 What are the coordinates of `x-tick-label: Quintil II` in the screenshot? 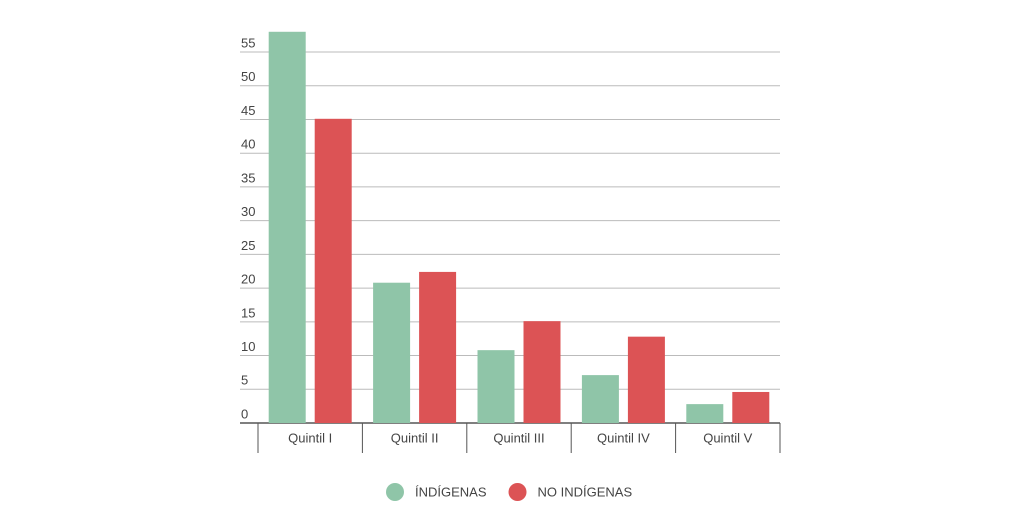 It's located at (415, 437).